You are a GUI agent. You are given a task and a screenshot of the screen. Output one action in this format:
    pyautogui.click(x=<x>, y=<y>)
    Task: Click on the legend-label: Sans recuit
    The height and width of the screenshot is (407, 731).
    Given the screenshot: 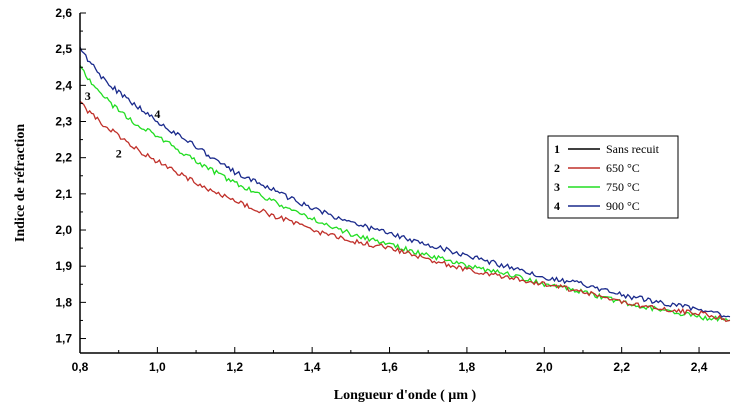 What is the action you would take?
    pyautogui.click(x=633, y=149)
    